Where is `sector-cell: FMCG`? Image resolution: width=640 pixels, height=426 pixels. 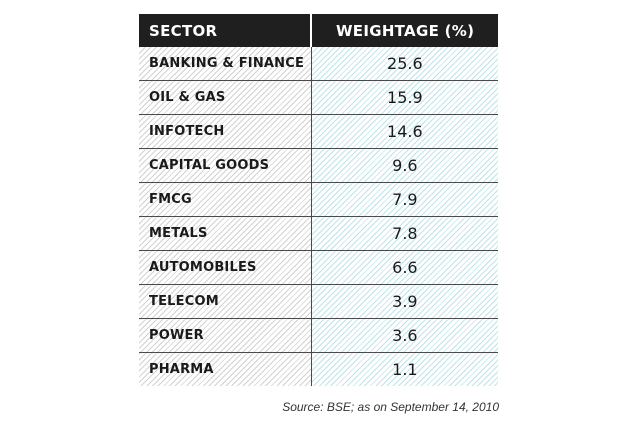 sector-cell: FMCG is located at coordinates (225, 199).